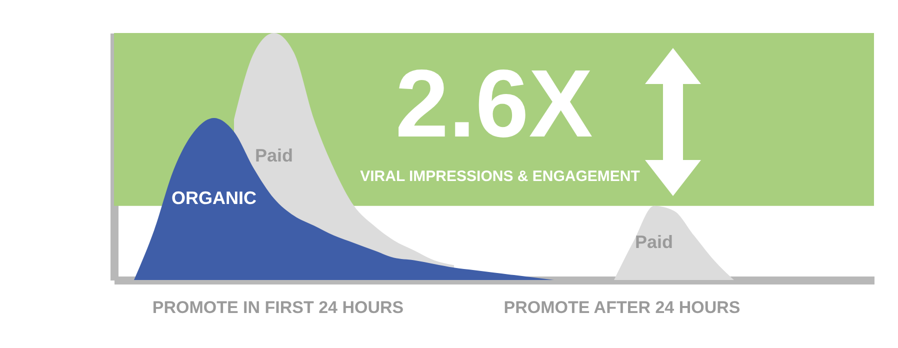 Image resolution: width=898 pixels, height=348 pixels. I want to click on series-label: ORGANIC, so click(214, 198).